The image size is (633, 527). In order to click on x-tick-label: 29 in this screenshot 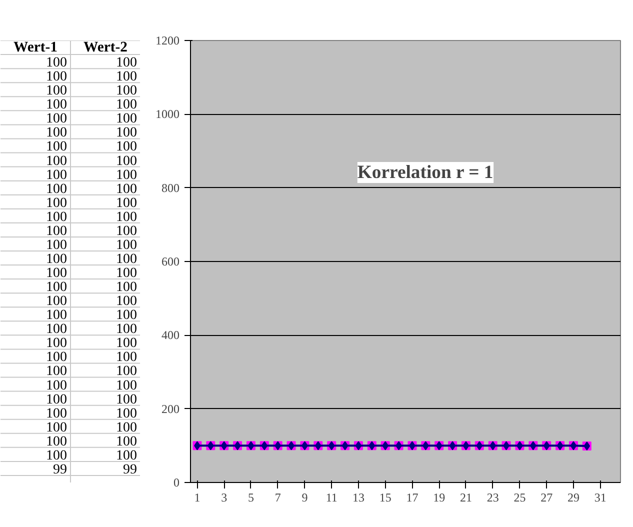, I will do `click(573, 497)`.